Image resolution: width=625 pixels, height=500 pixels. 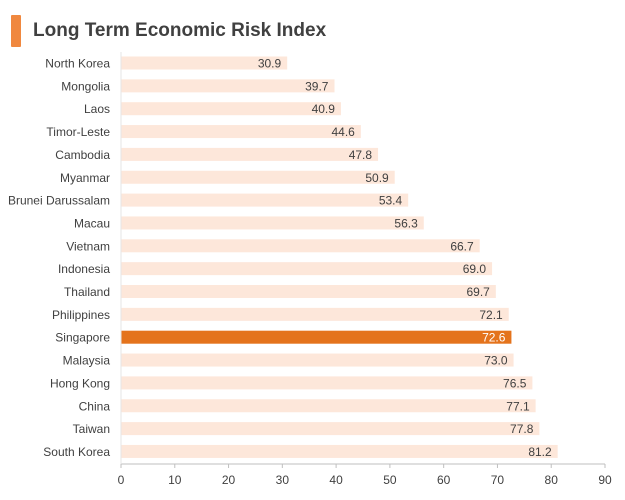 What do you see at coordinates (270, 64) in the screenshot?
I see `data-label: 30.9` at bounding box center [270, 64].